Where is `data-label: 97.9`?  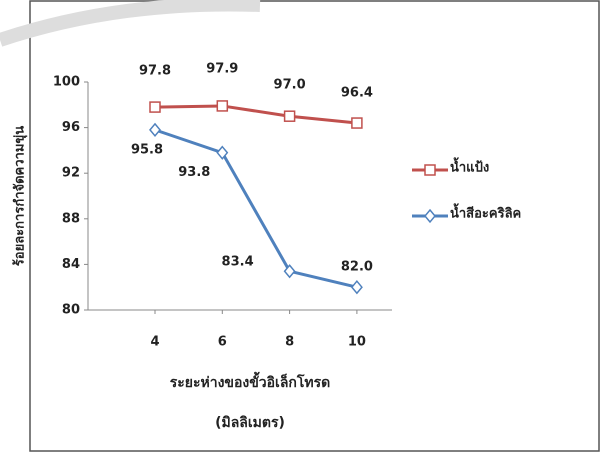 data-label: 97.9 is located at coordinates (222, 68).